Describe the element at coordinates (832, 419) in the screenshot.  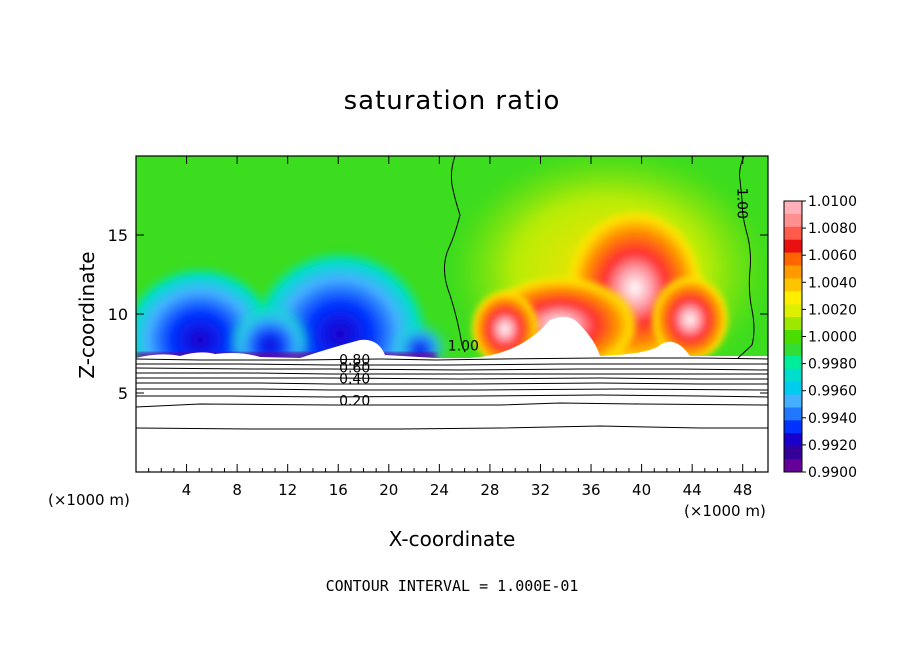
I see `colorbar-level-label: 0.9940` at that location.